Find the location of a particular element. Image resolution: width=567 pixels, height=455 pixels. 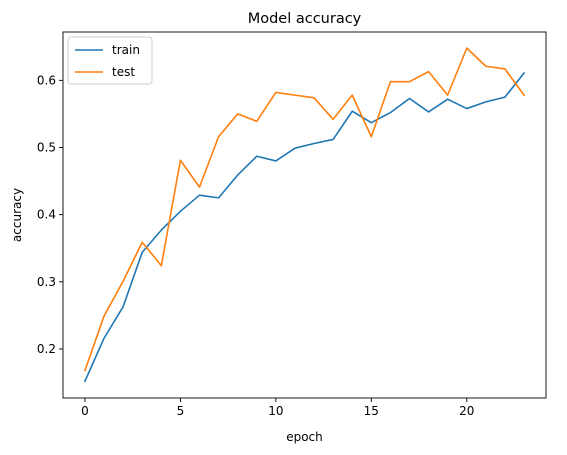

x-tick-label: 10 is located at coordinates (275, 411).